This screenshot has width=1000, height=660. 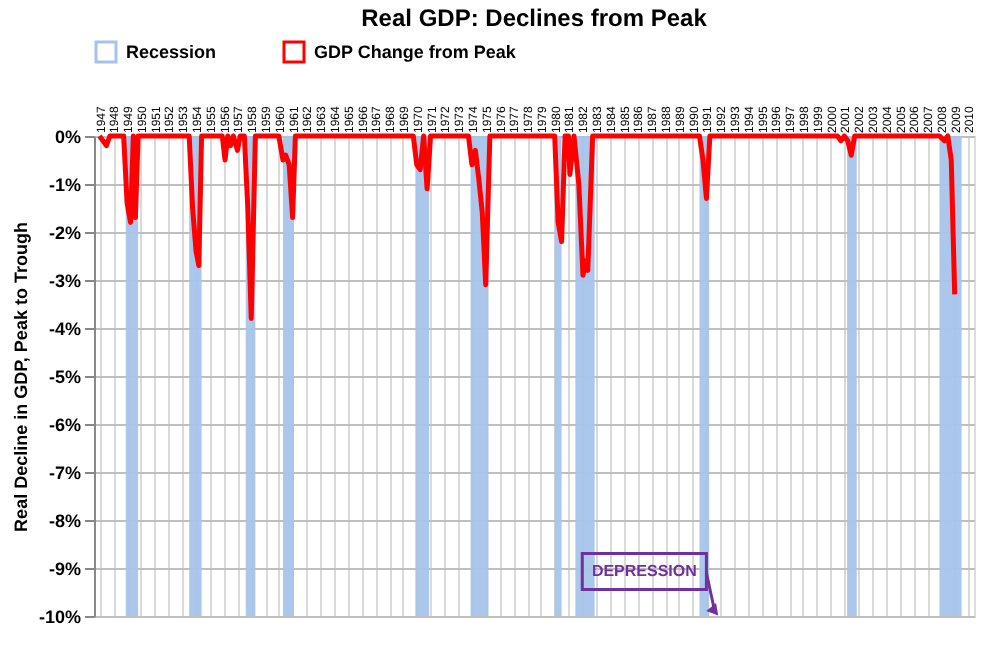 What do you see at coordinates (64, 329) in the screenshot?
I see `y-tick-label: -4%` at bounding box center [64, 329].